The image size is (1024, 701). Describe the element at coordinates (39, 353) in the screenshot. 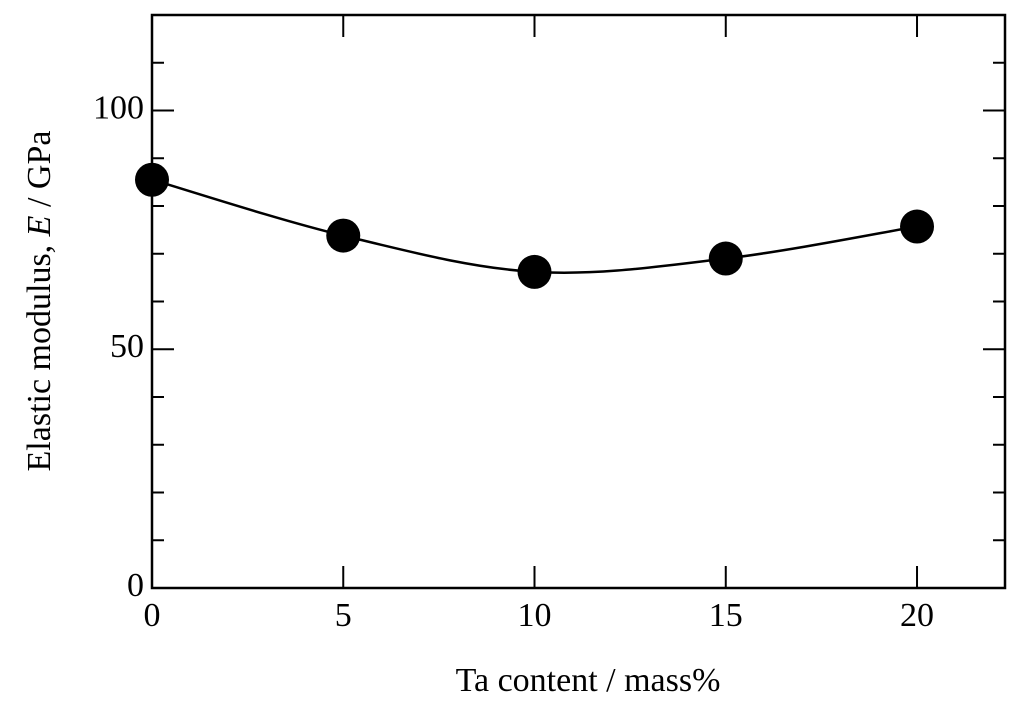

I see `y-axis-label-part: Elastic modulus,` at that location.